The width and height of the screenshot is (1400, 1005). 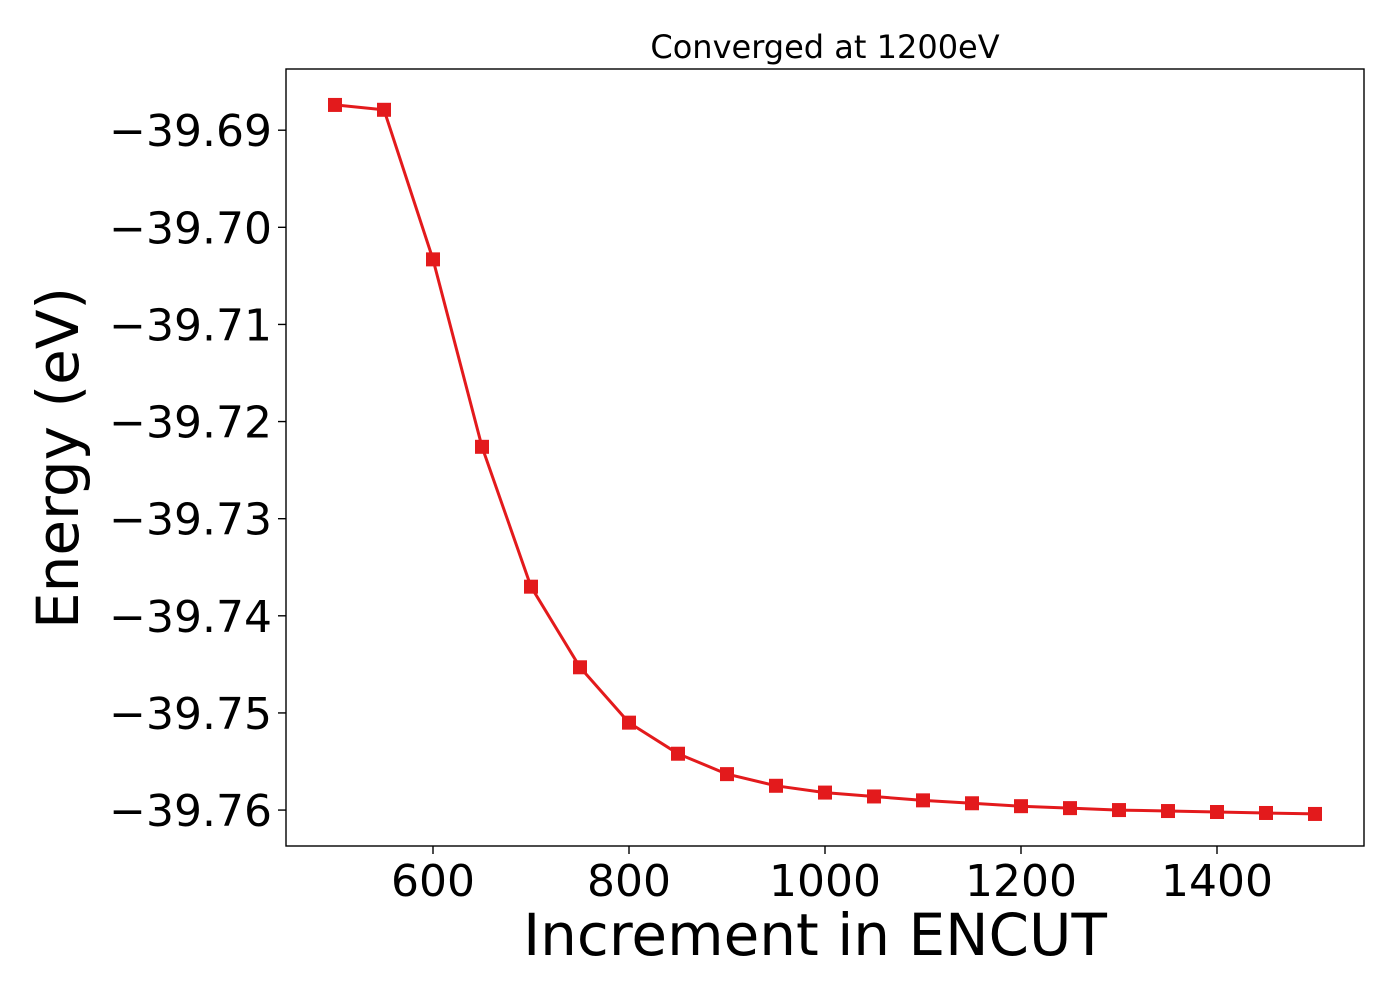 I want to click on y-tick-label: −39.74, so click(x=190, y=617).